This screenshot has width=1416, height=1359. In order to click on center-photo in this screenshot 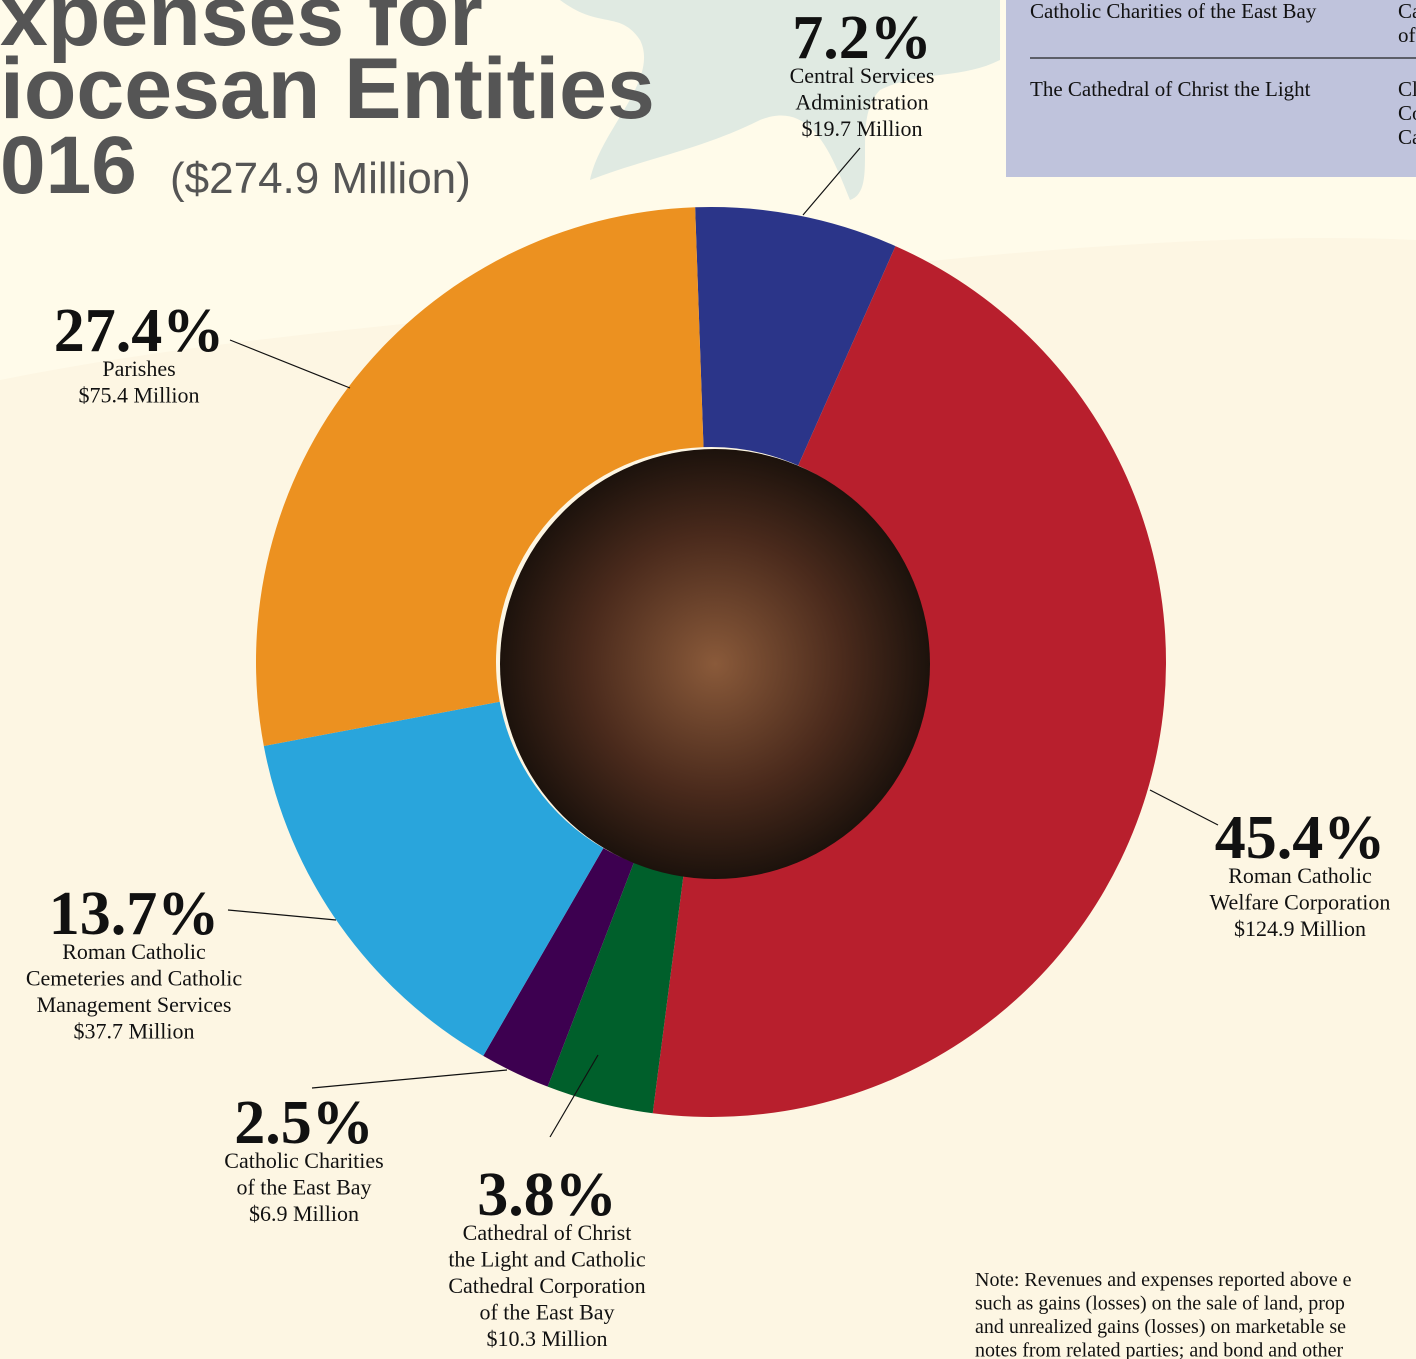, I will do `click(715, 664)`.